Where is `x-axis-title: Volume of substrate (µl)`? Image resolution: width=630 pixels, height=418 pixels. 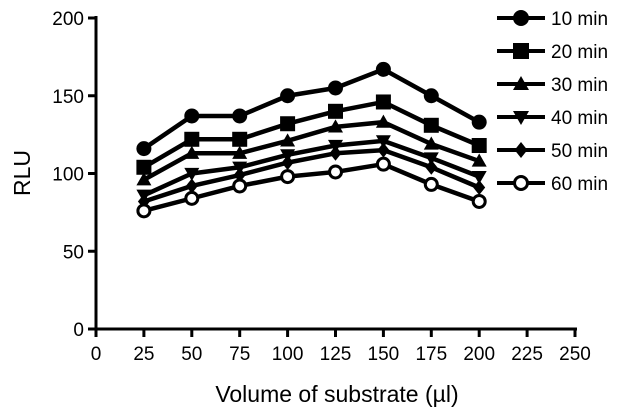
x-axis-title: Volume of substrate (µl) is located at coordinates (336, 394).